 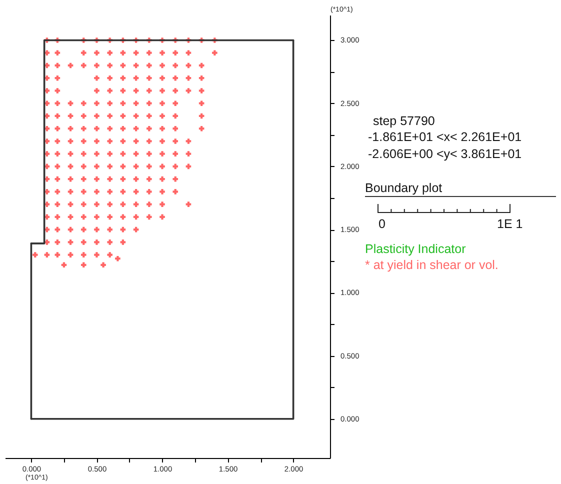 I want to click on text: Boundary plot, so click(x=404, y=188).